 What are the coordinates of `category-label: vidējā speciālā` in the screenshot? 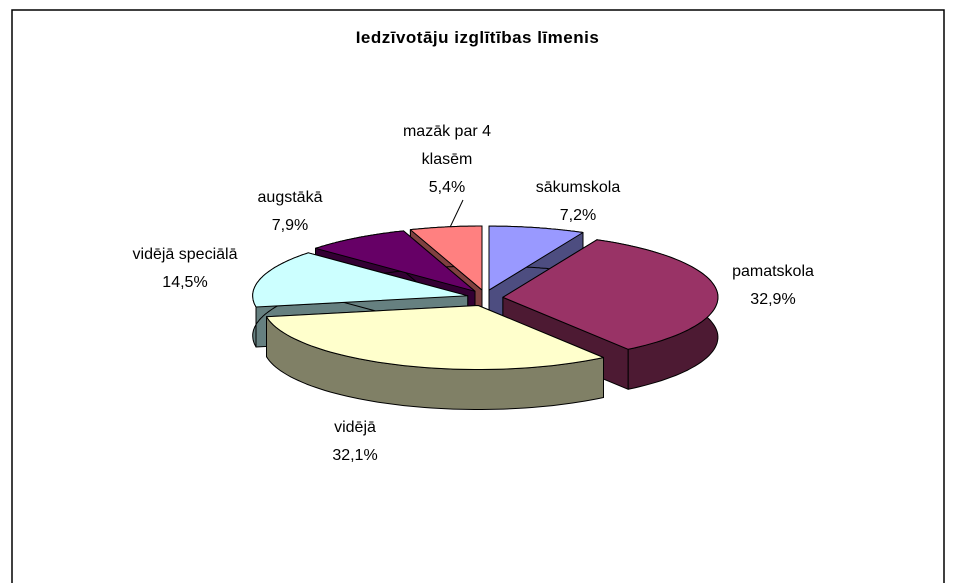 It's located at (185, 254).